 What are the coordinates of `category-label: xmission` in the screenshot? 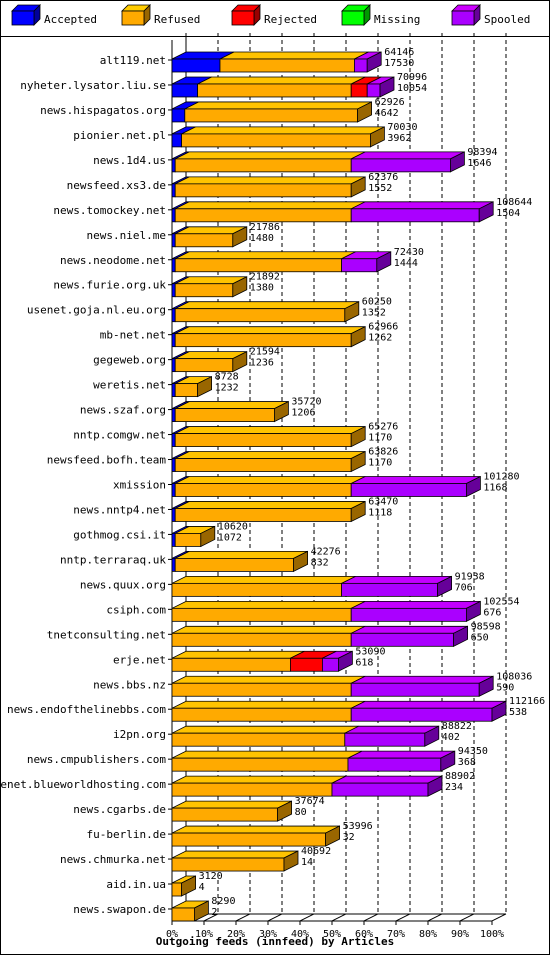 It's located at (139, 484).